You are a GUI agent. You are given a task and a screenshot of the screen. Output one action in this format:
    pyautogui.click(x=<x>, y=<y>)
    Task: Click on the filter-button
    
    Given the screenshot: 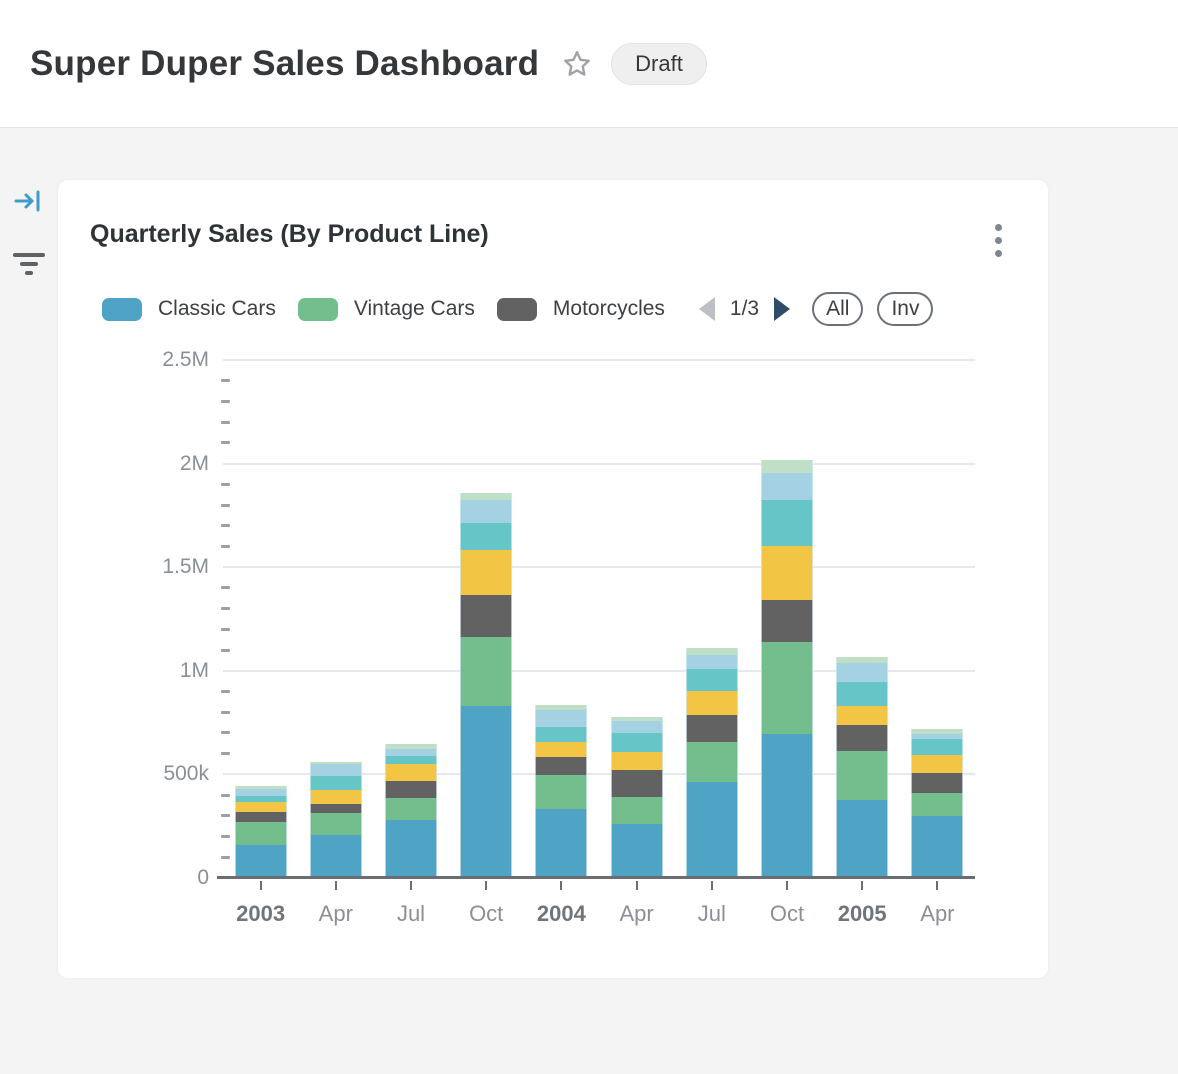 What is the action you would take?
    pyautogui.click(x=30, y=266)
    